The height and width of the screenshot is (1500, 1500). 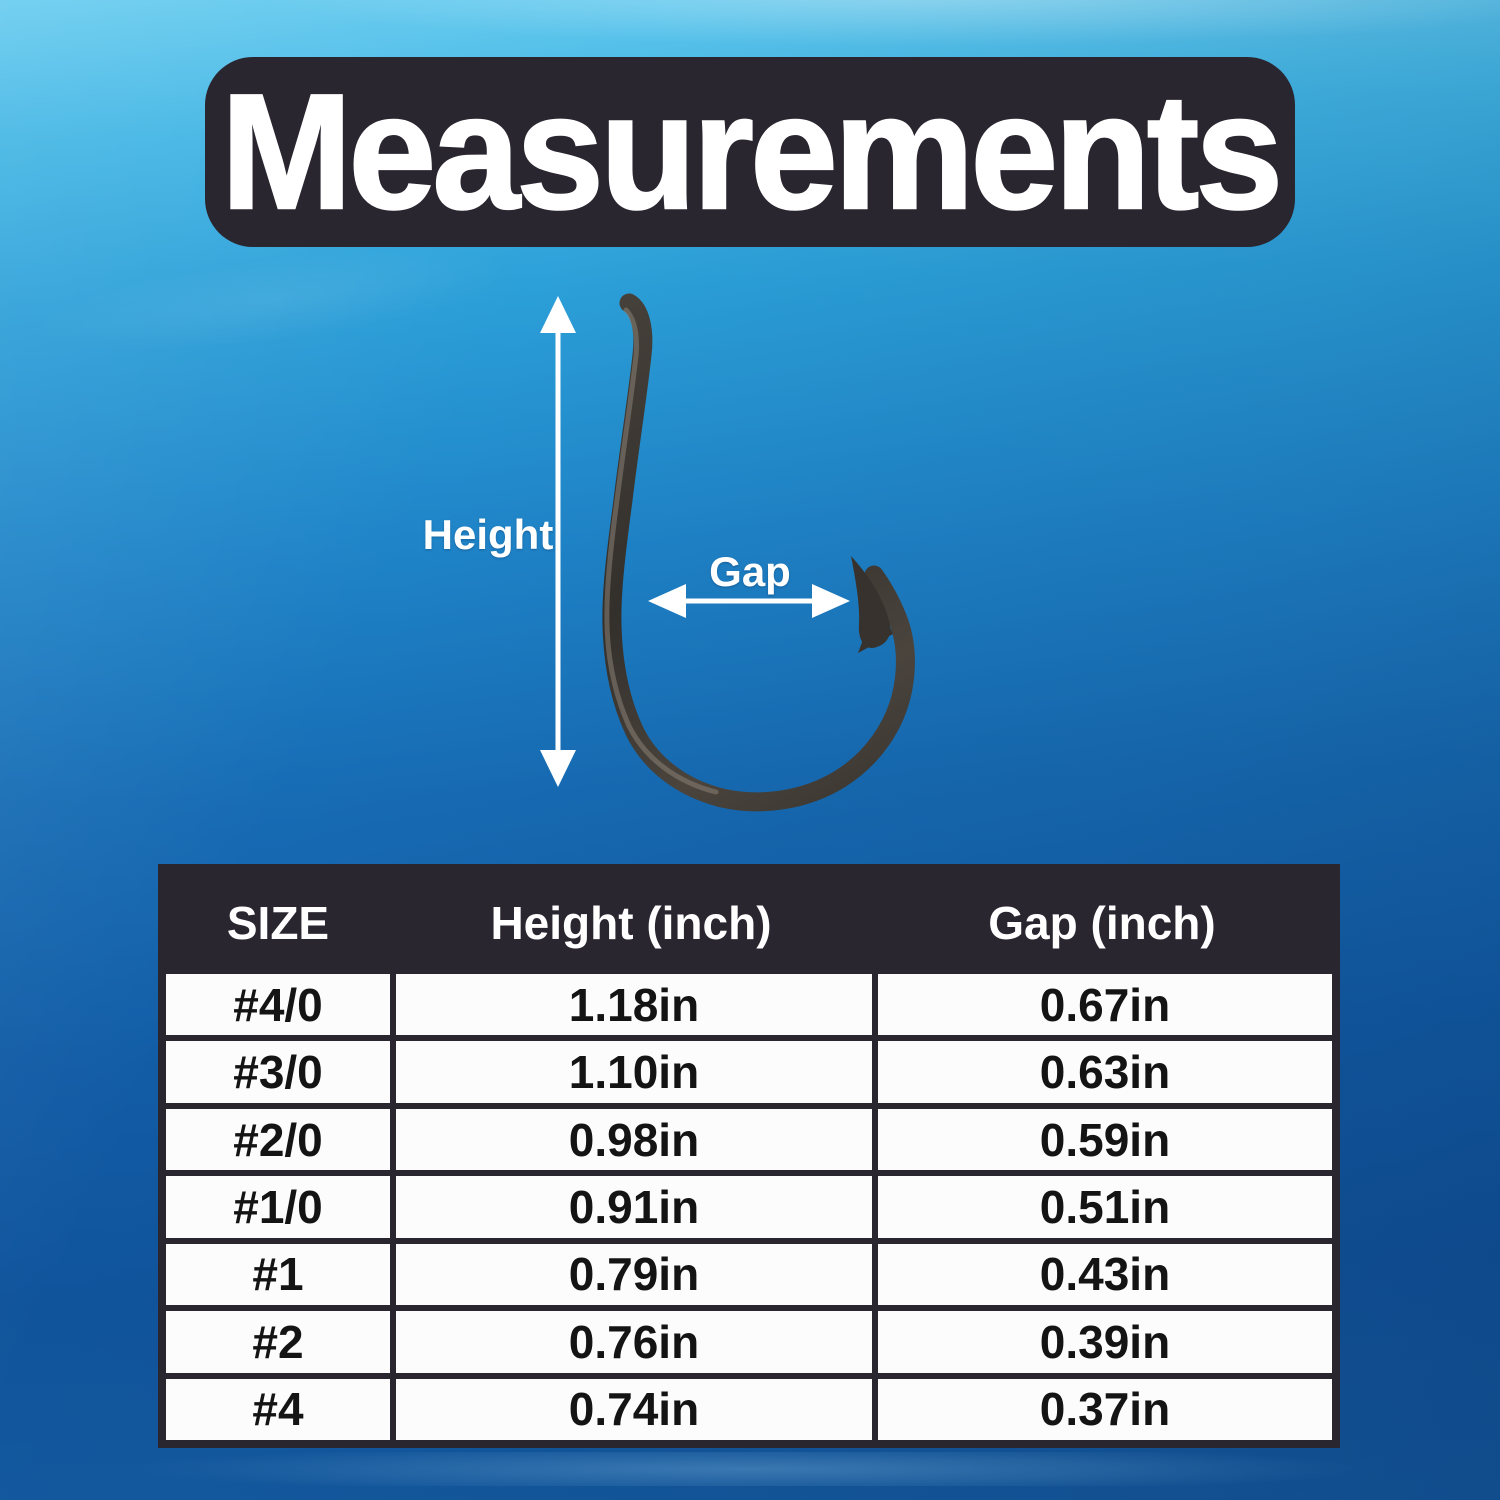 What do you see at coordinates (278, 923) in the screenshot?
I see `header-size: SIZE` at bounding box center [278, 923].